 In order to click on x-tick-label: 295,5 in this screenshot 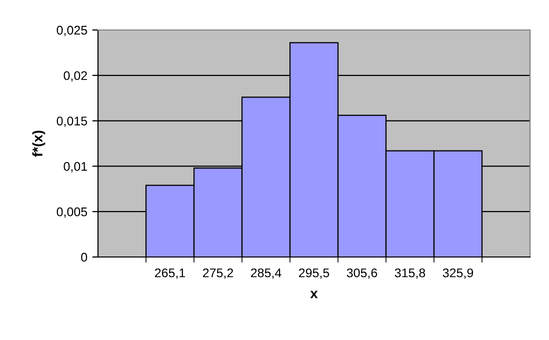, I will do `click(314, 273)`.